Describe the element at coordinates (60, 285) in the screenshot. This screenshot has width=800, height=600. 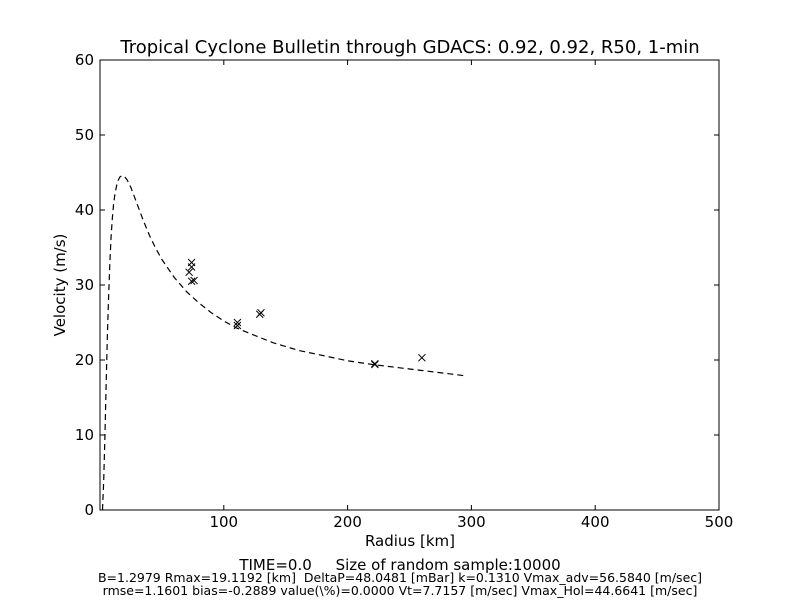
I see `y-axis-label: Velocity (m/s)` at that location.